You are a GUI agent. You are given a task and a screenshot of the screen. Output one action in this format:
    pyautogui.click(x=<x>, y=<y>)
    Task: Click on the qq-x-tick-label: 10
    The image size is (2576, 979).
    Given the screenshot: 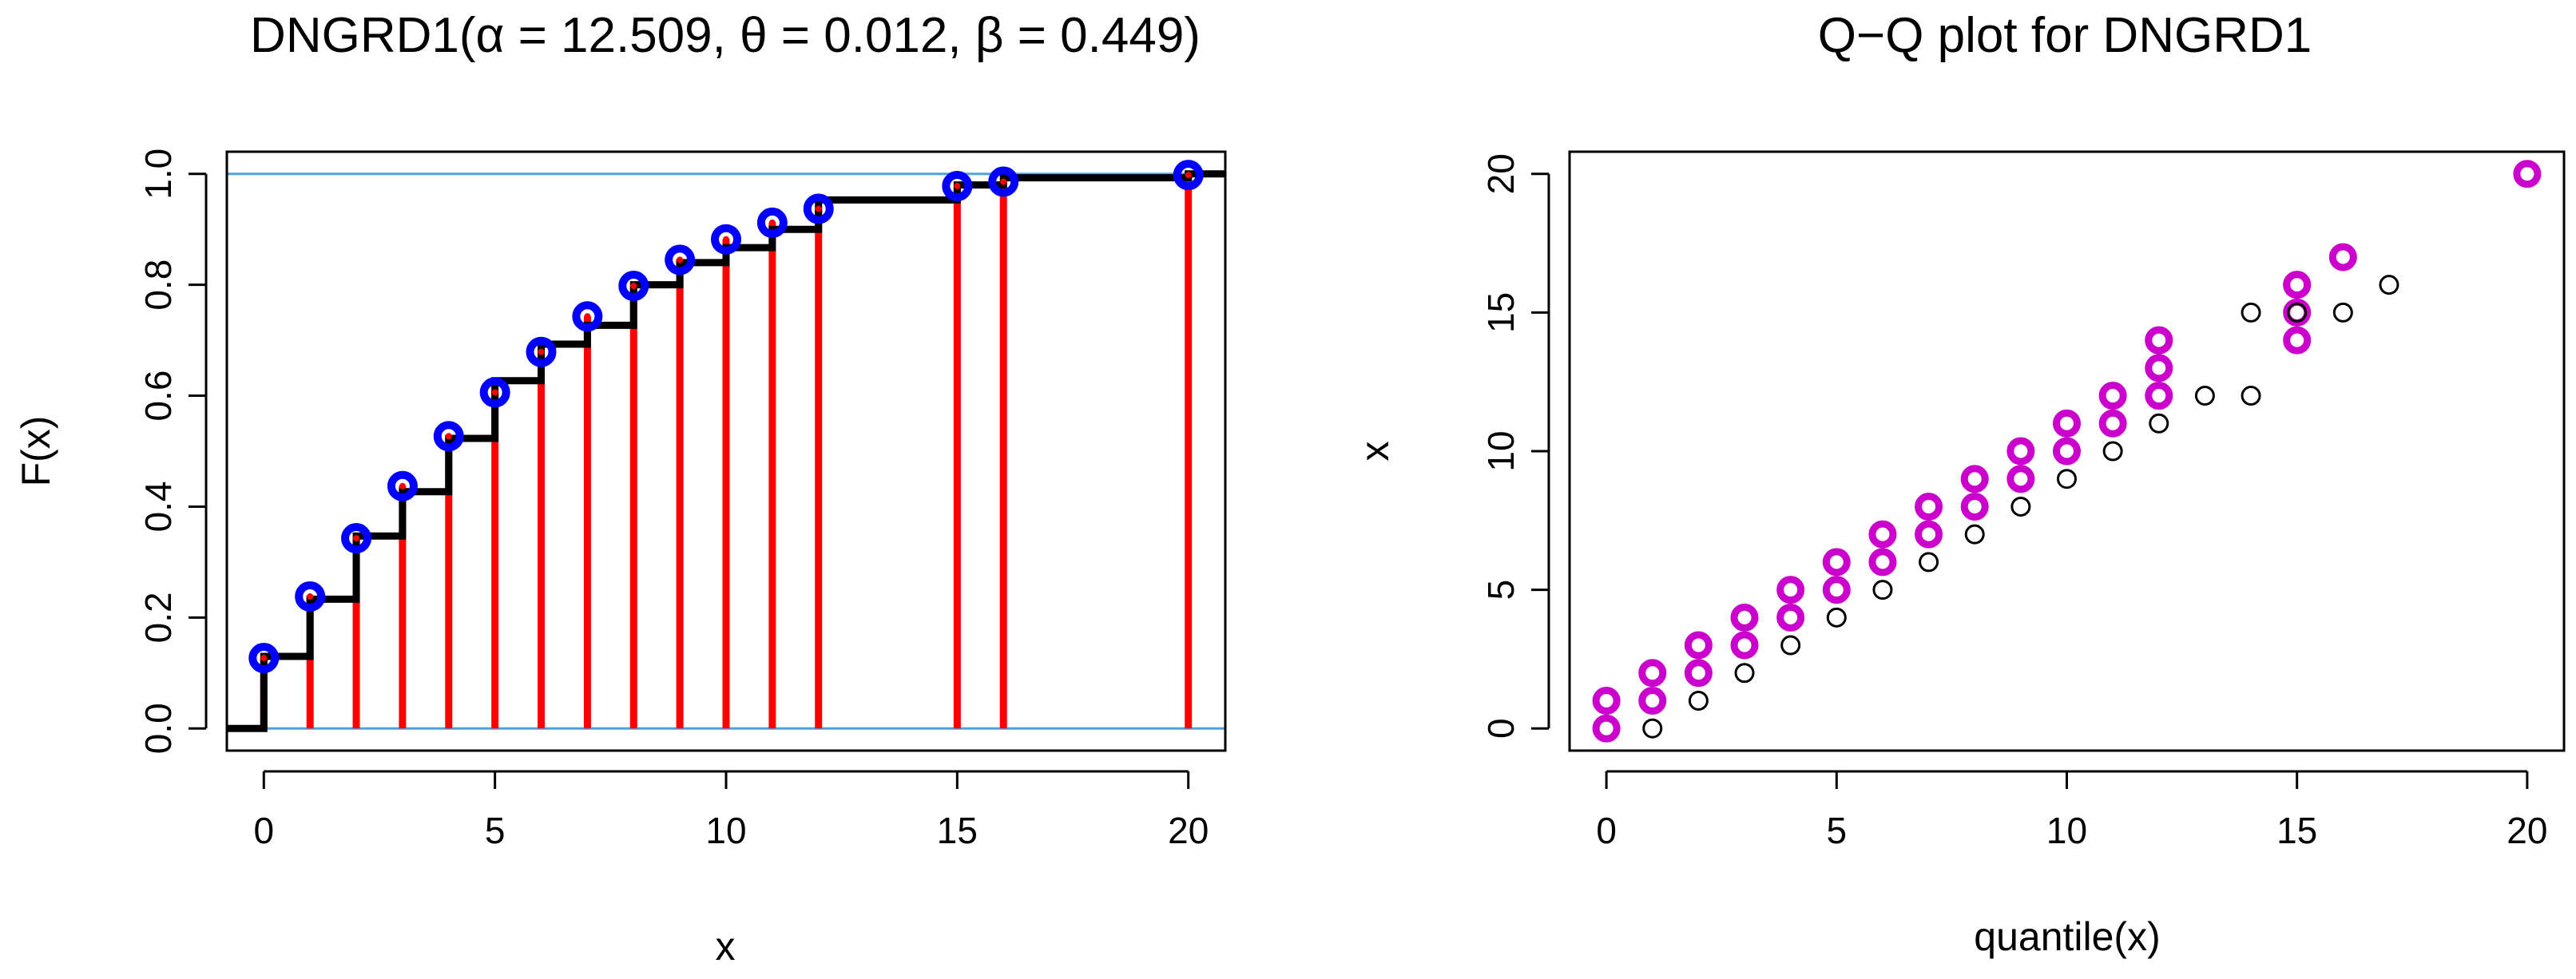 What is the action you would take?
    pyautogui.click(x=2066, y=830)
    